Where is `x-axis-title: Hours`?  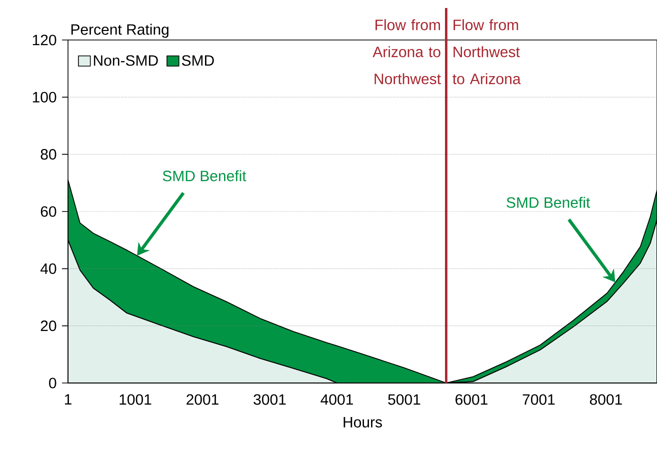 x-axis-title: Hours is located at coordinates (363, 422).